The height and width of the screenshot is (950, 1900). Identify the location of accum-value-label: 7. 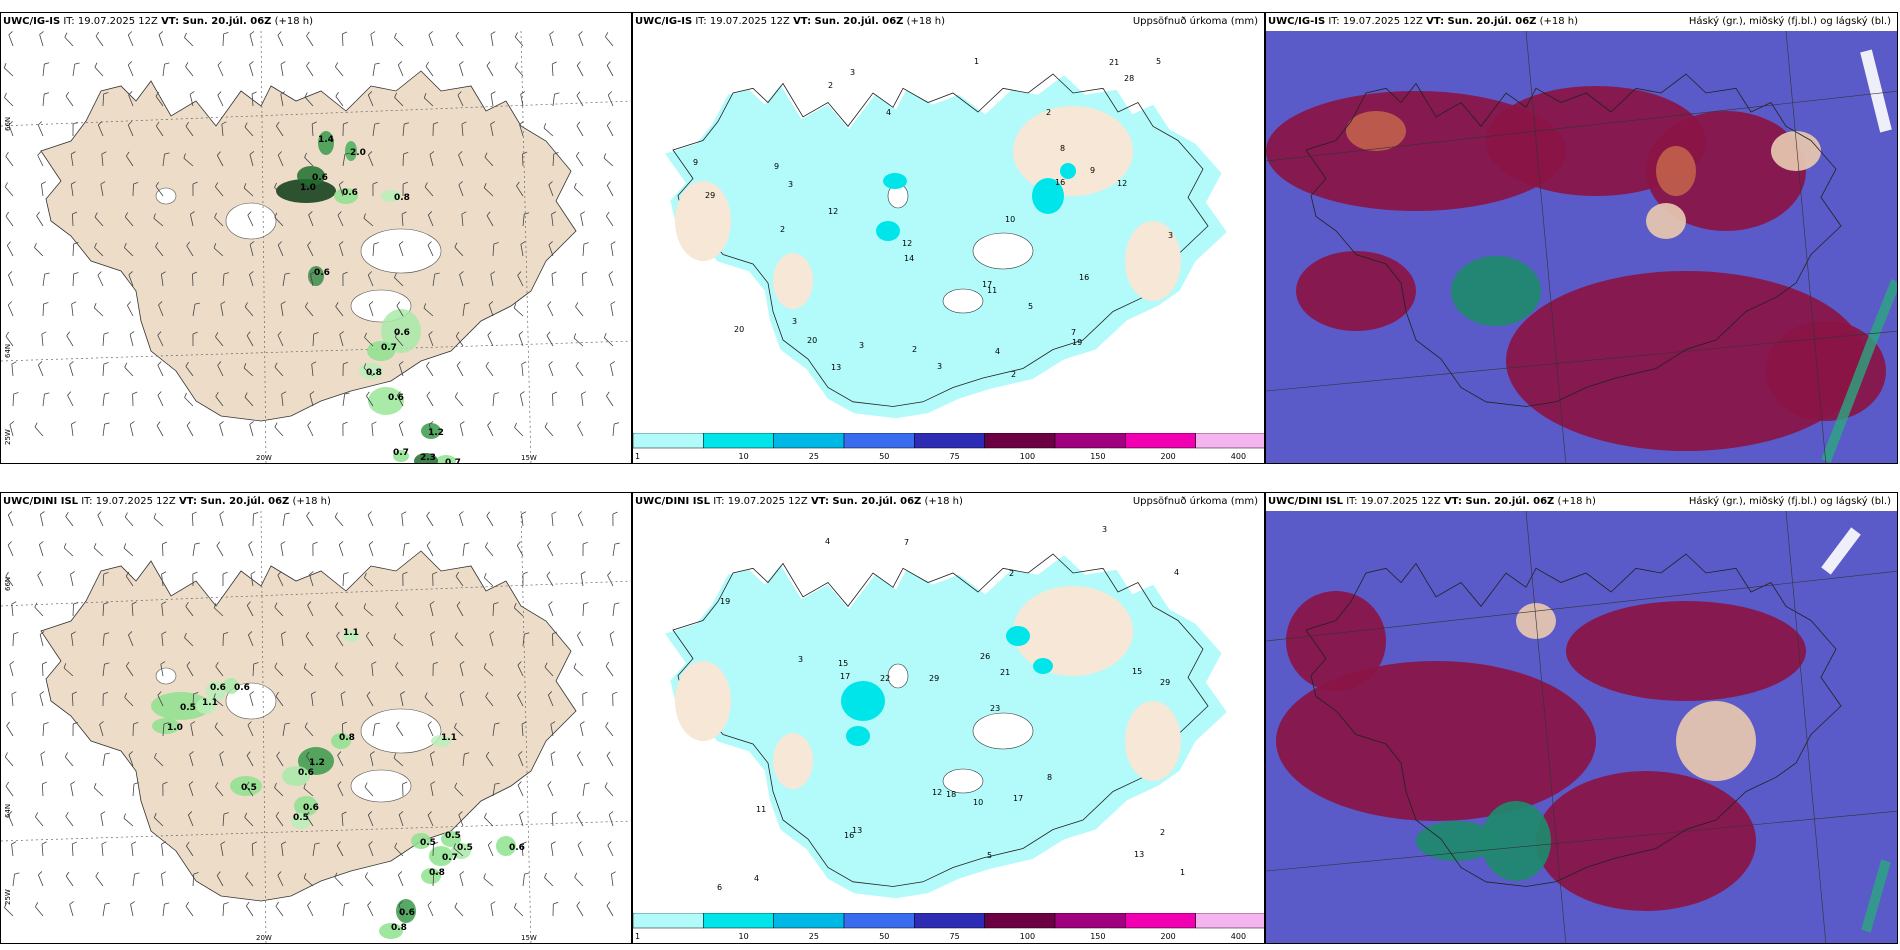
(1073, 332).